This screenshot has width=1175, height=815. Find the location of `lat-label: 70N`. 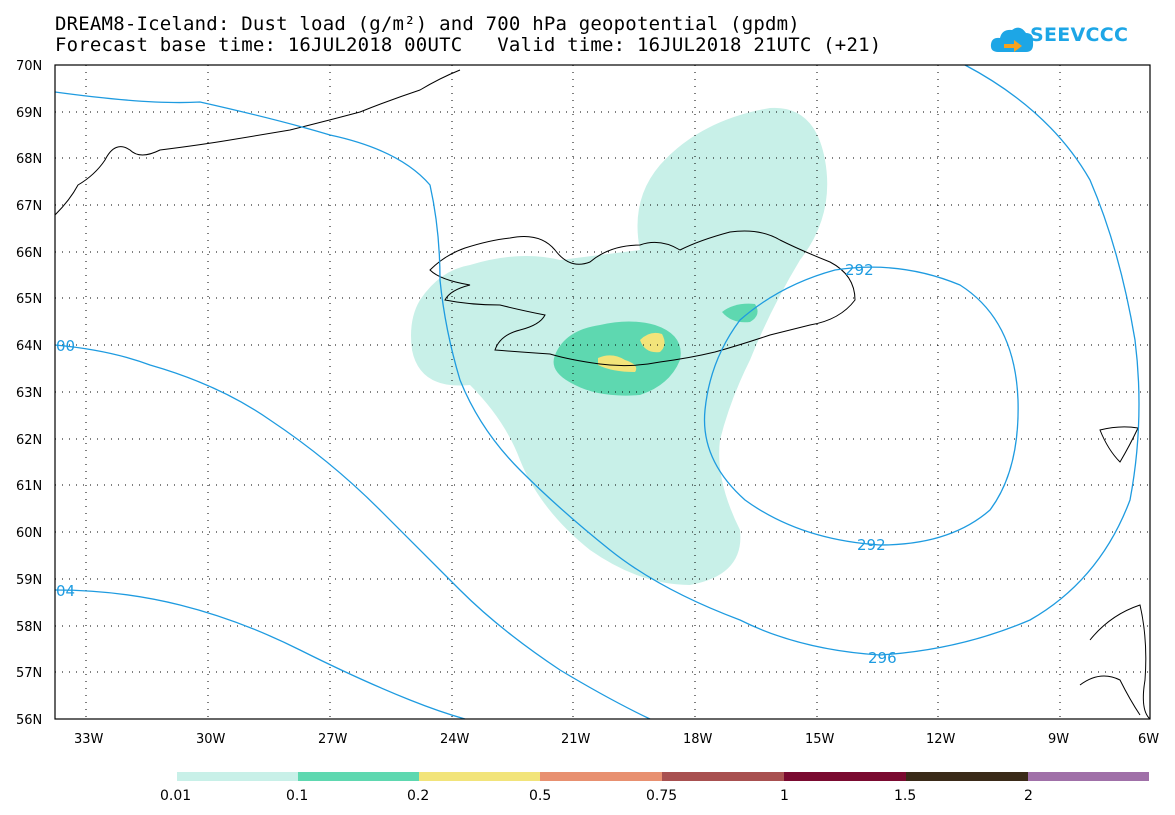

lat-label: 70N is located at coordinates (29, 66).